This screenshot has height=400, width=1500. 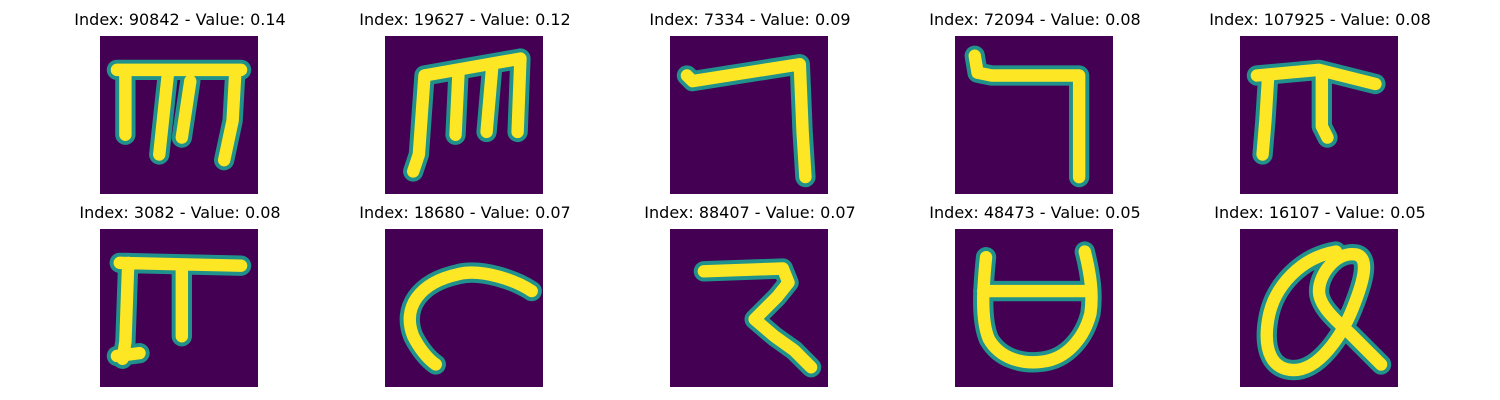 What do you see at coordinates (465, 212) in the screenshot?
I see `panel-title: Index: 18680 - Value: 0.07` at bounding box center [465, 212].